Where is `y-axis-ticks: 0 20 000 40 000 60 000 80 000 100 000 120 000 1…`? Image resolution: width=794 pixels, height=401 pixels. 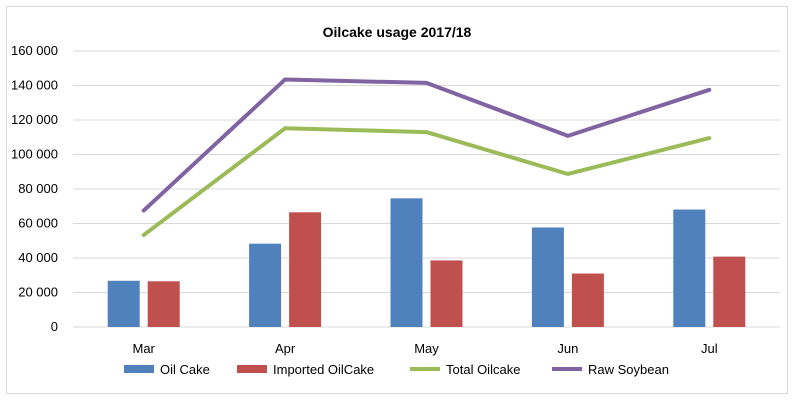
y-axis-ticks: 0 20 000 40 000 60 000 80 000 100 000 120 000 1… is located at coordinates (34, 188).